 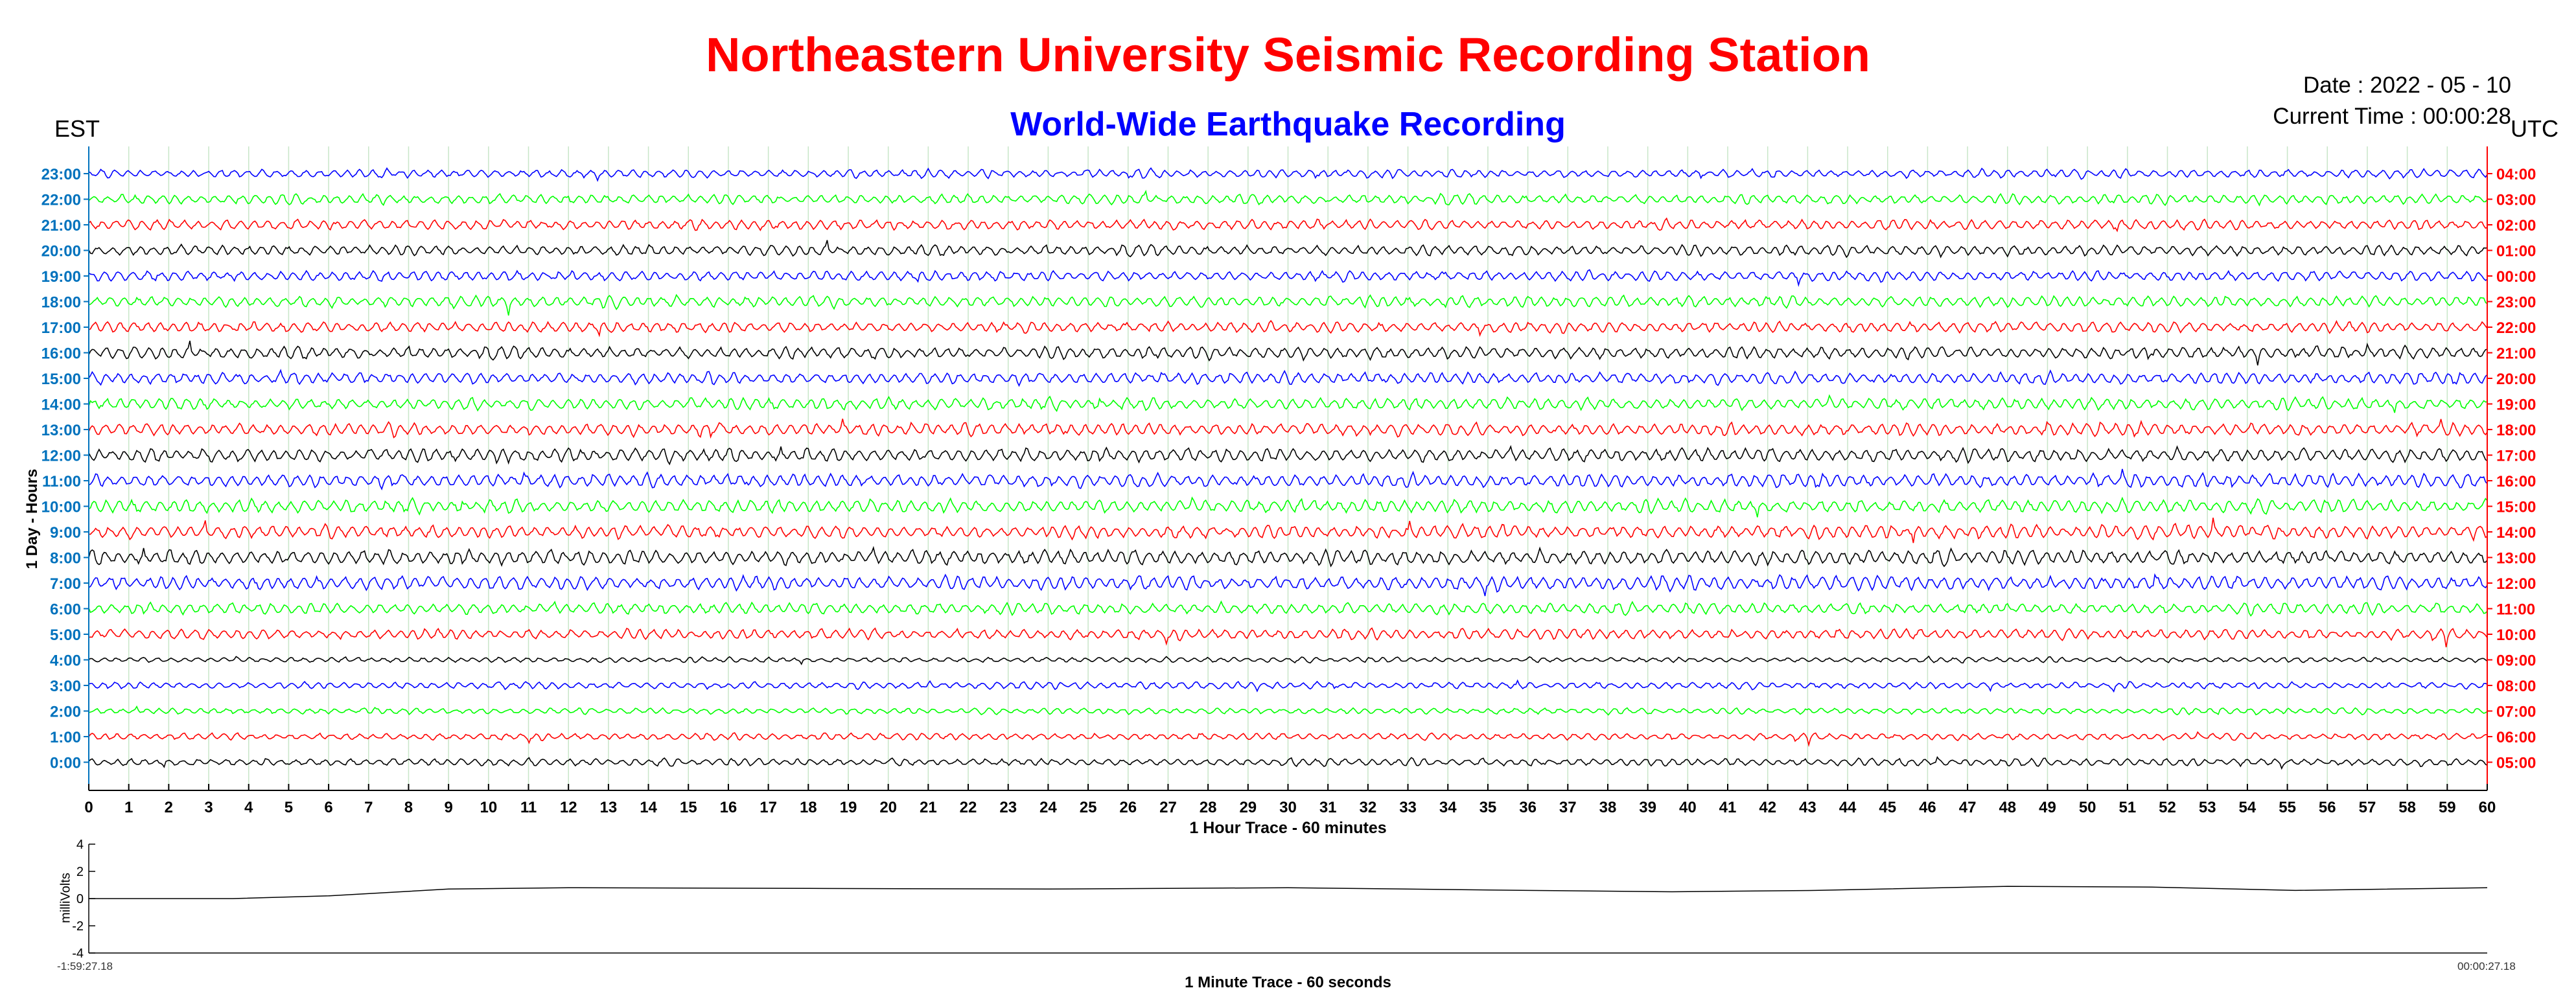 I want to click on x-tick-label: 11, so click(x=528, y=808).